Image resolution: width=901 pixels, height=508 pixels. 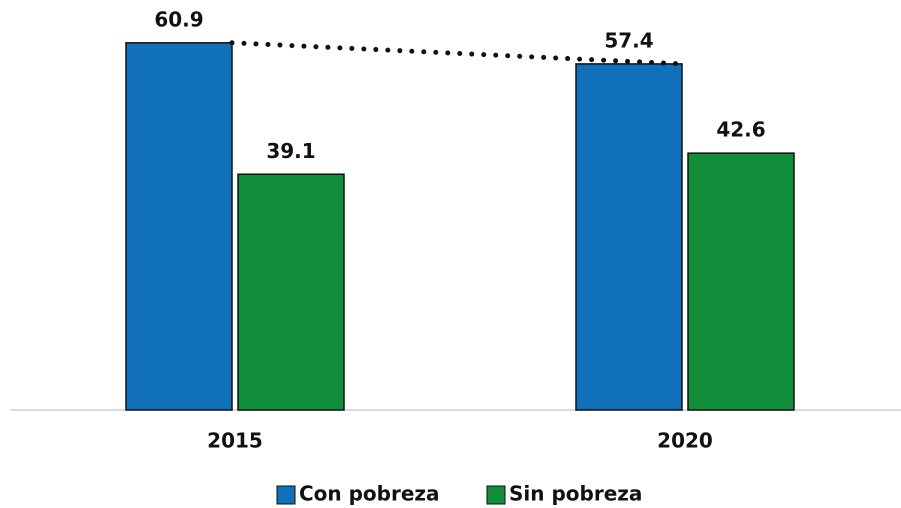 I want to click on legend-label: Con pobreza, so click(x=369, y=494).